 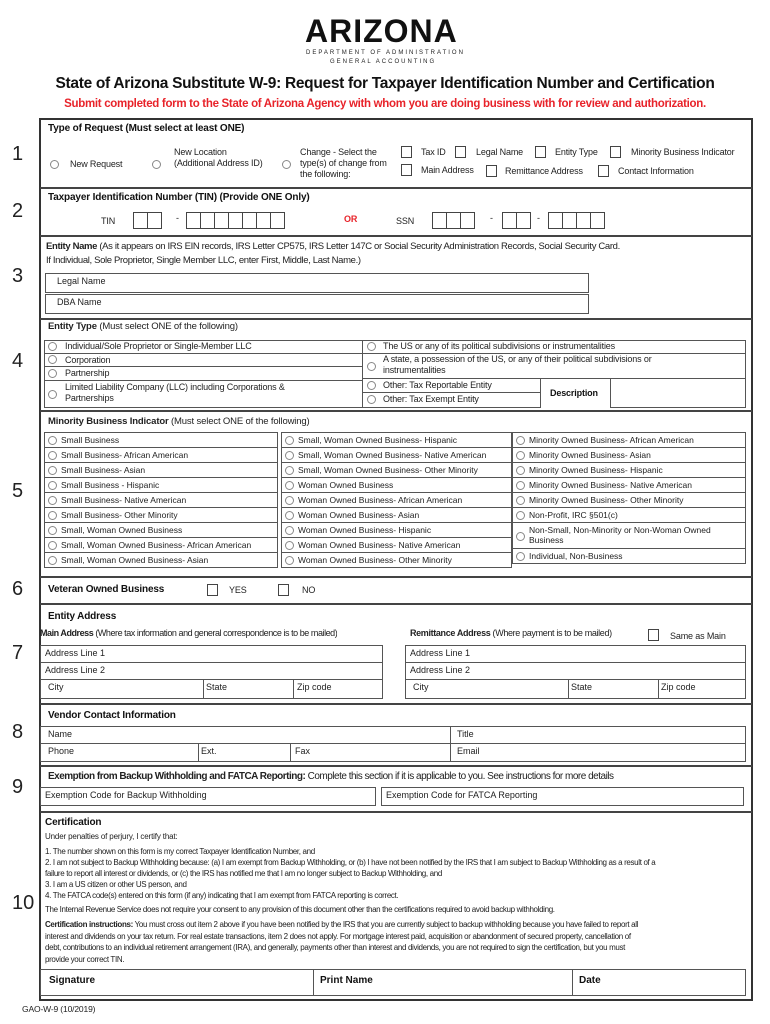 I want to click on tin-prefix-input, so click(x=147, y=220).